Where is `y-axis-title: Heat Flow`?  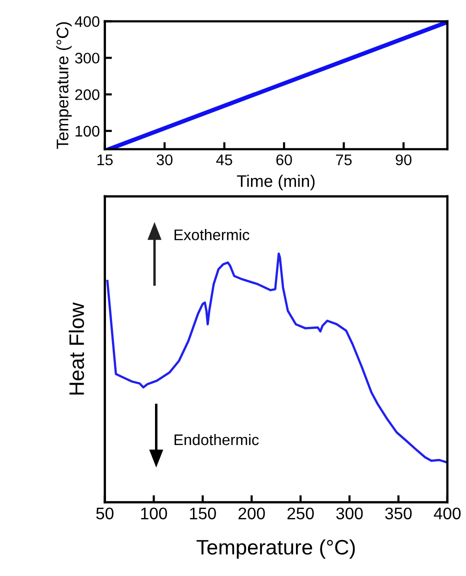 y-axis-title: Heat Flow is located at coordinates (76, 348).